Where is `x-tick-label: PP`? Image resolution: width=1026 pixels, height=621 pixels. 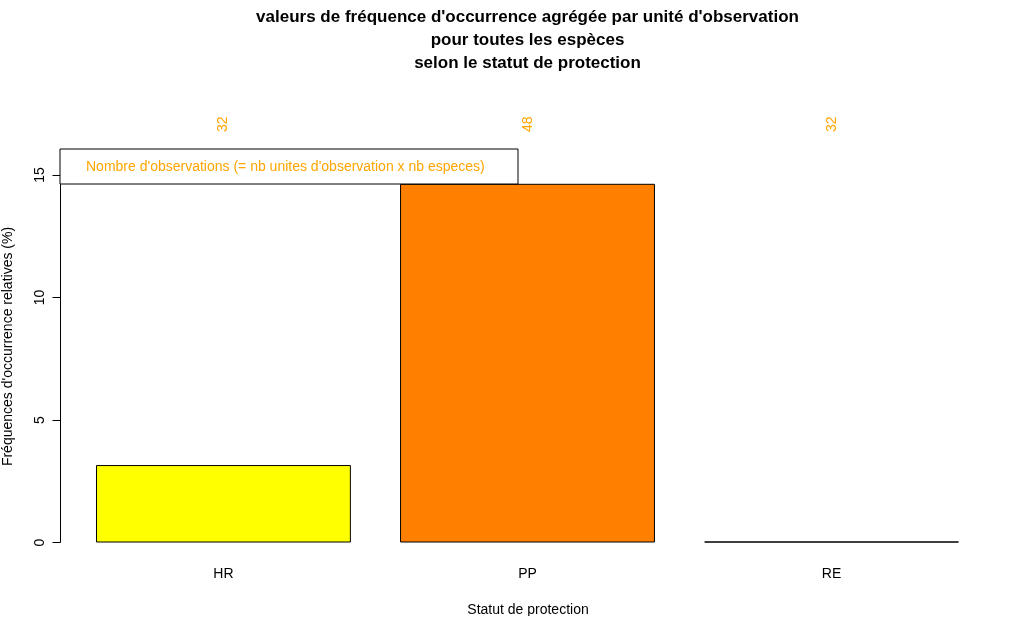
x-tick-label: PP is located at coordinates (527, 572).